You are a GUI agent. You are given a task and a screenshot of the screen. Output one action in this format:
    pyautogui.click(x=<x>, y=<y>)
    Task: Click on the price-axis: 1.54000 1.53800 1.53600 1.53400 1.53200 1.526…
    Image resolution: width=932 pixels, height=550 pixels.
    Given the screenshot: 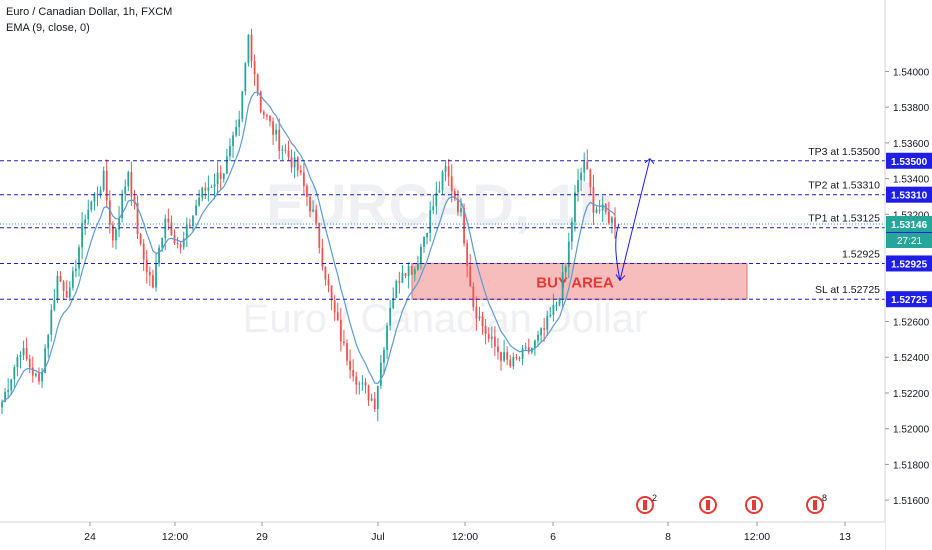 What is the action you would take?
    pyautogui.click(x=908, y=275)
    